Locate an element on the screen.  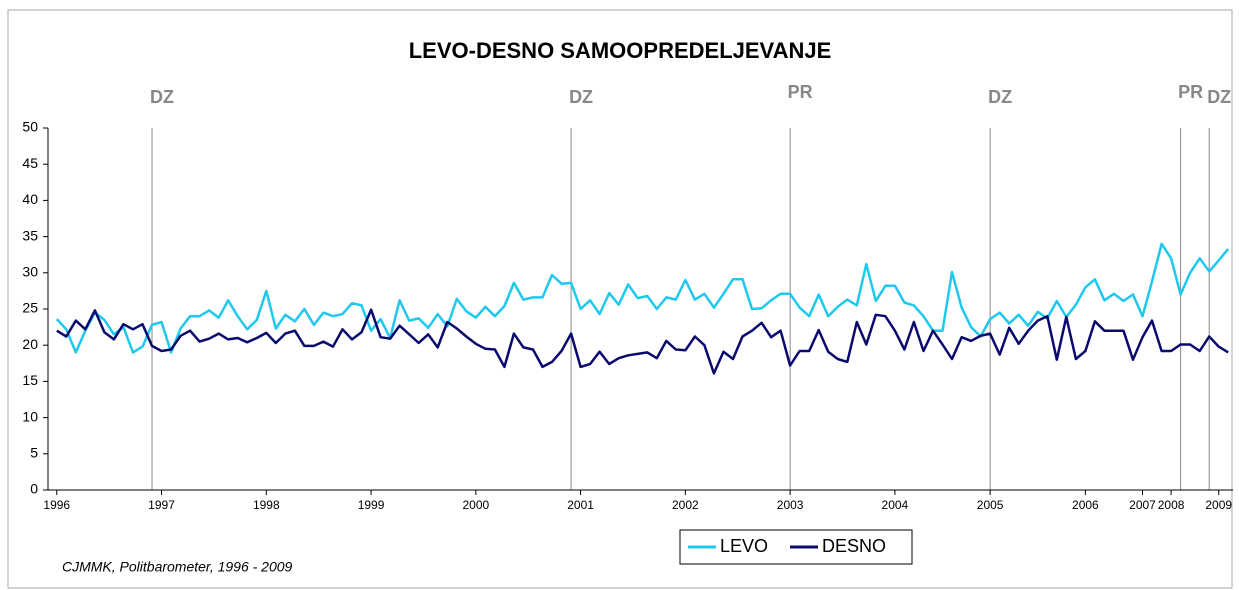
y-tick-label: 15 is located at coordinates (30, 380).